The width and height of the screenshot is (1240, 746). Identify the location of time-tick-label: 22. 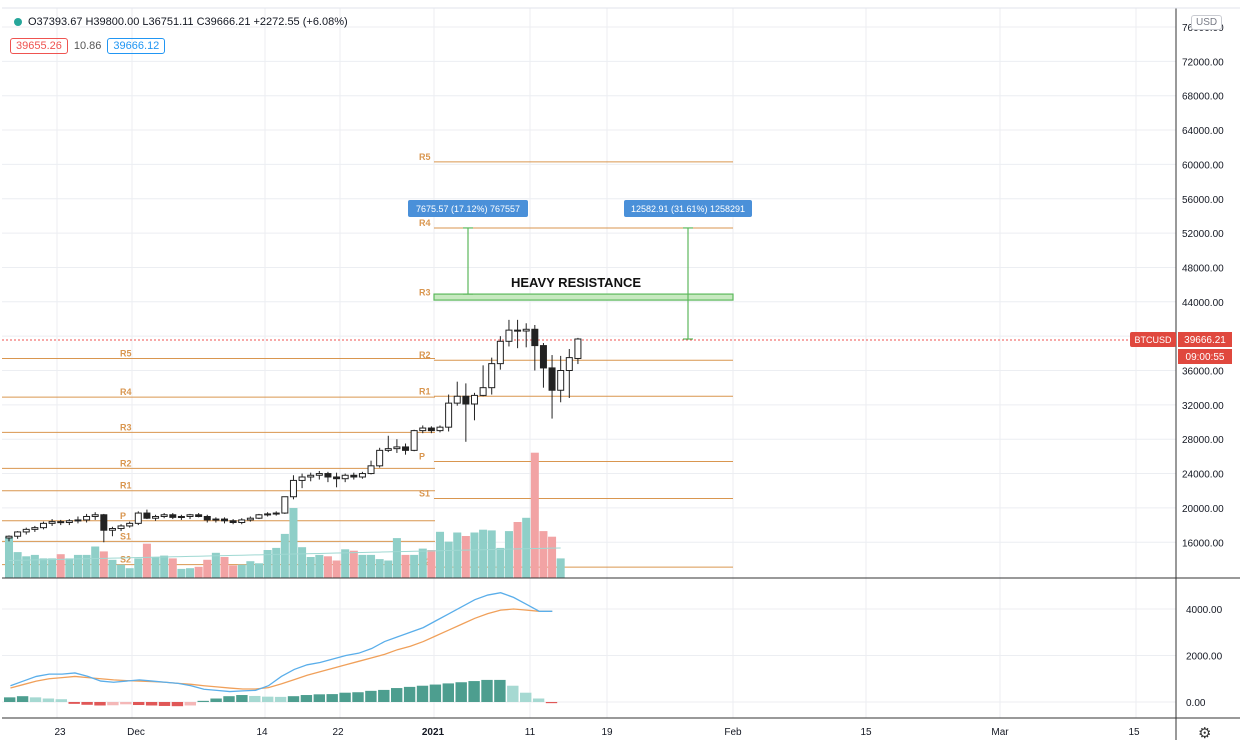
(338, 732).